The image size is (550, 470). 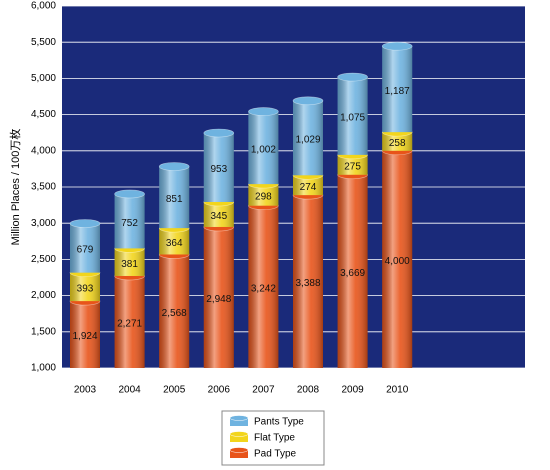 I want to click on value-label: 2,568, so click(x=174, y=313).